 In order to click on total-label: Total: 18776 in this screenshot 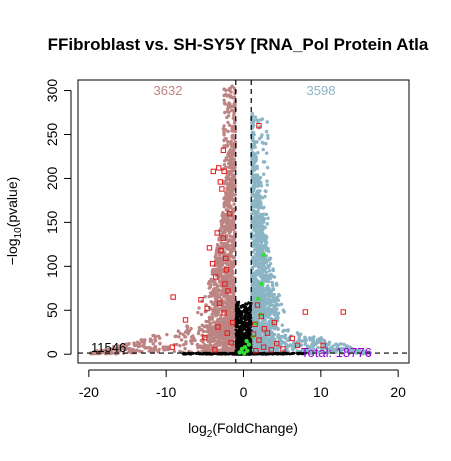, I will do `click(336, 352)`.